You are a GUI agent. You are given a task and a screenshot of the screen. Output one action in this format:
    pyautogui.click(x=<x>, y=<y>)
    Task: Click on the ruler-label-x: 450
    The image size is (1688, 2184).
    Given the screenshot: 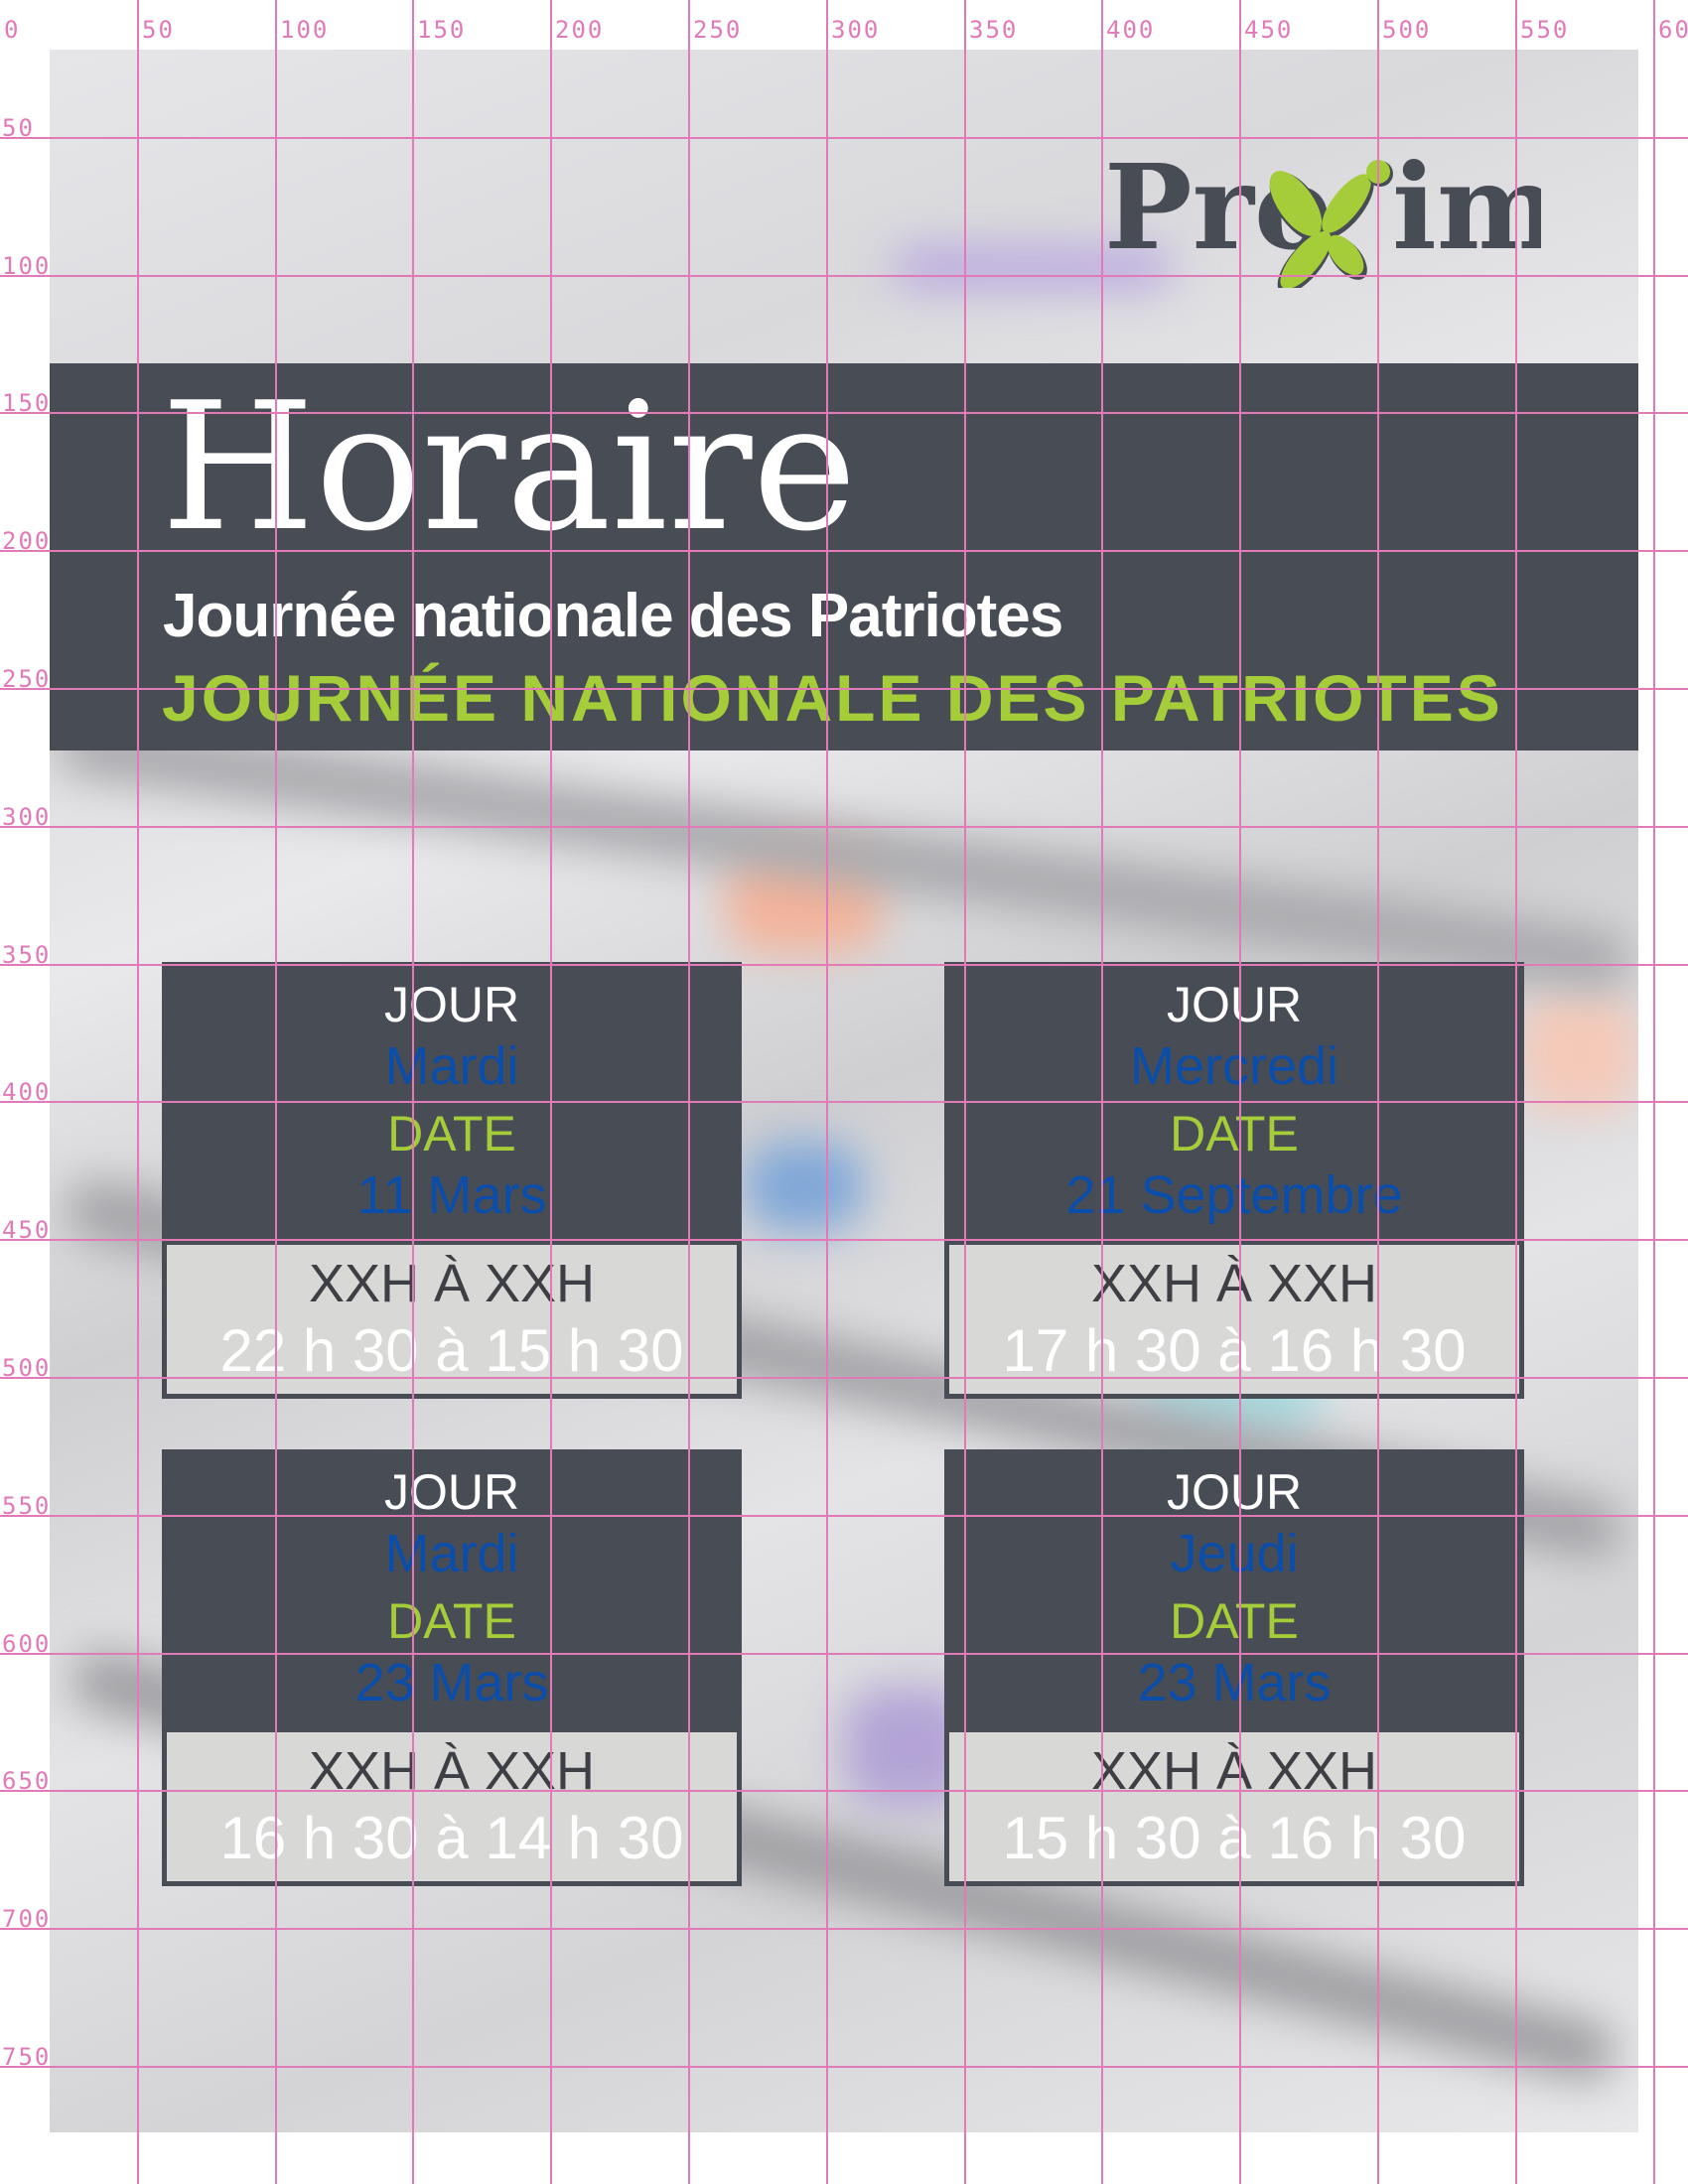 What is the action you would take?
    pyautogui.click(x=1269, y=30)
    